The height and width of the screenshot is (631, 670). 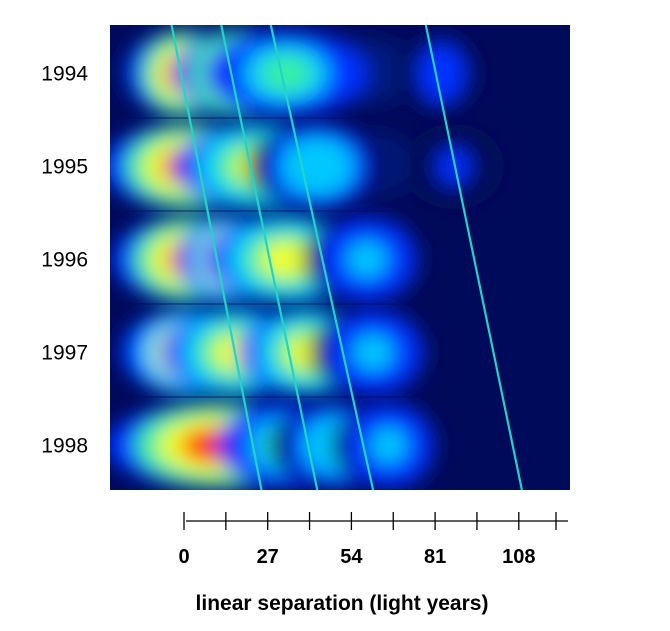 I want to click on x-tick-label-27: 27, so click(x=268, y=557).